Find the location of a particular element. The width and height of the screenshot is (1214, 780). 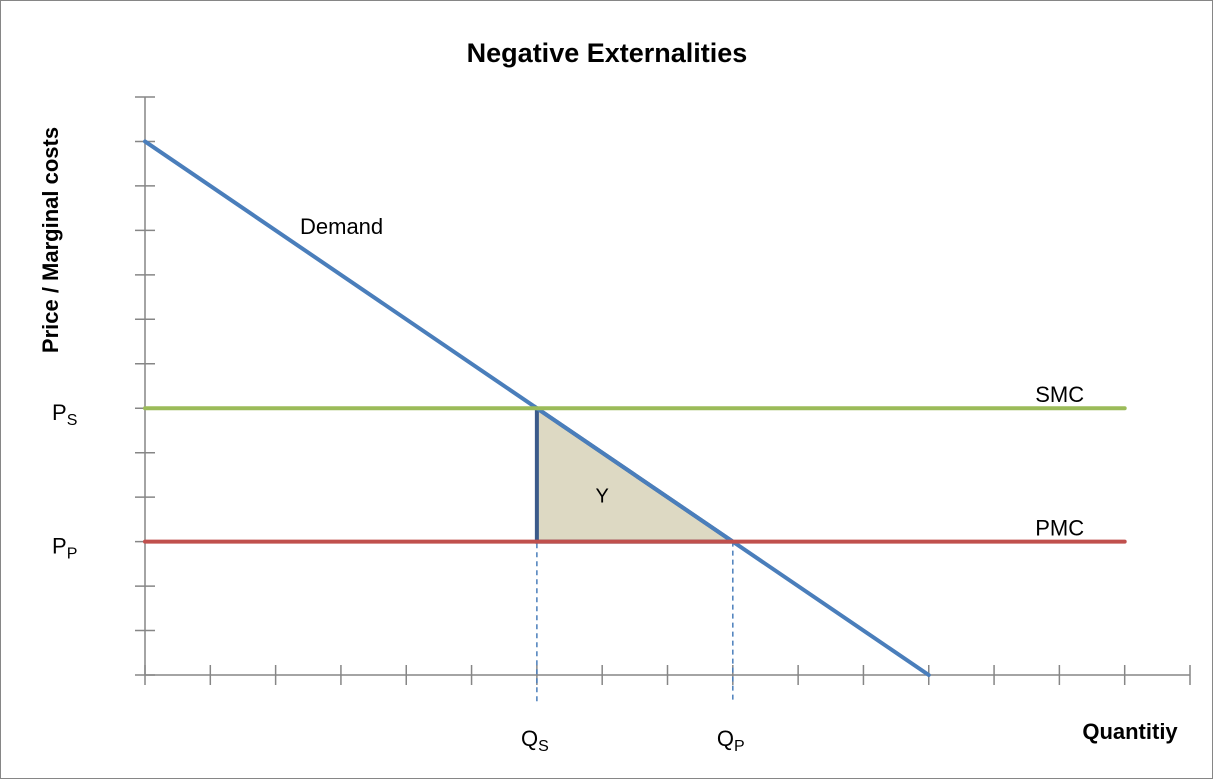

area-label: Y is located at coordinates (602, 496).